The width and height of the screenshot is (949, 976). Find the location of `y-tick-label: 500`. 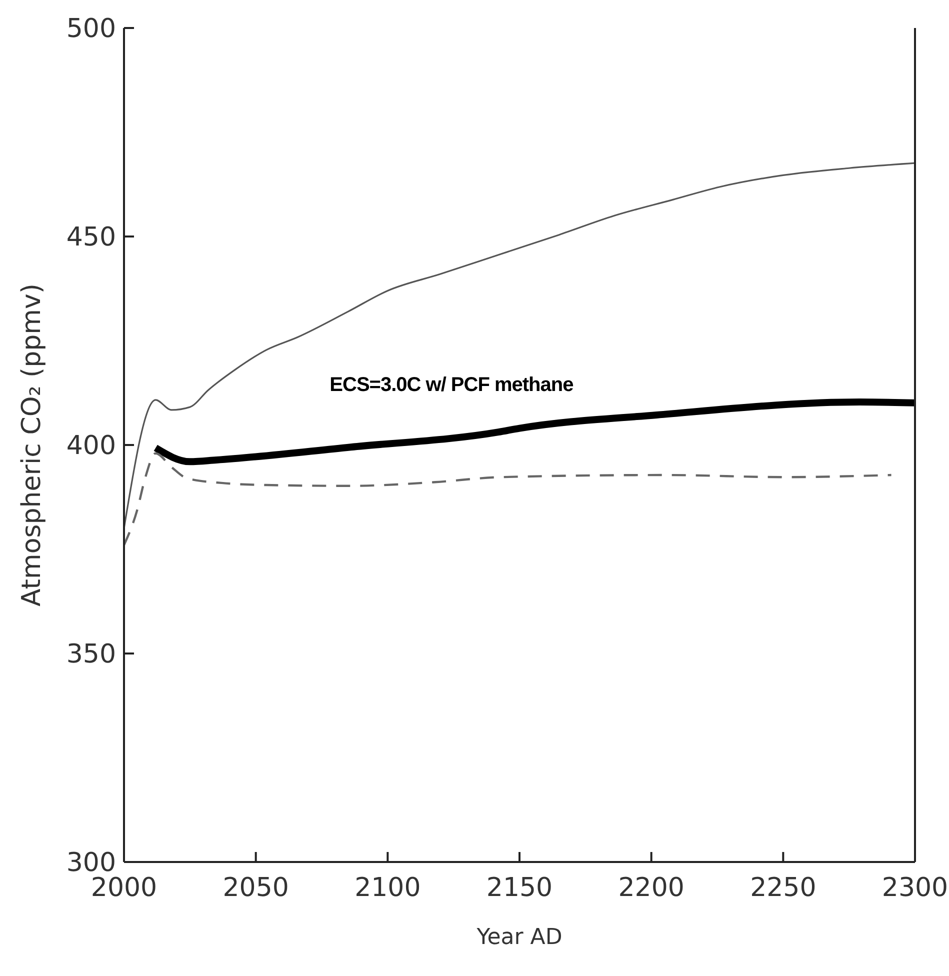

y-tick-label: 500 is located at coordinates (91, 29).